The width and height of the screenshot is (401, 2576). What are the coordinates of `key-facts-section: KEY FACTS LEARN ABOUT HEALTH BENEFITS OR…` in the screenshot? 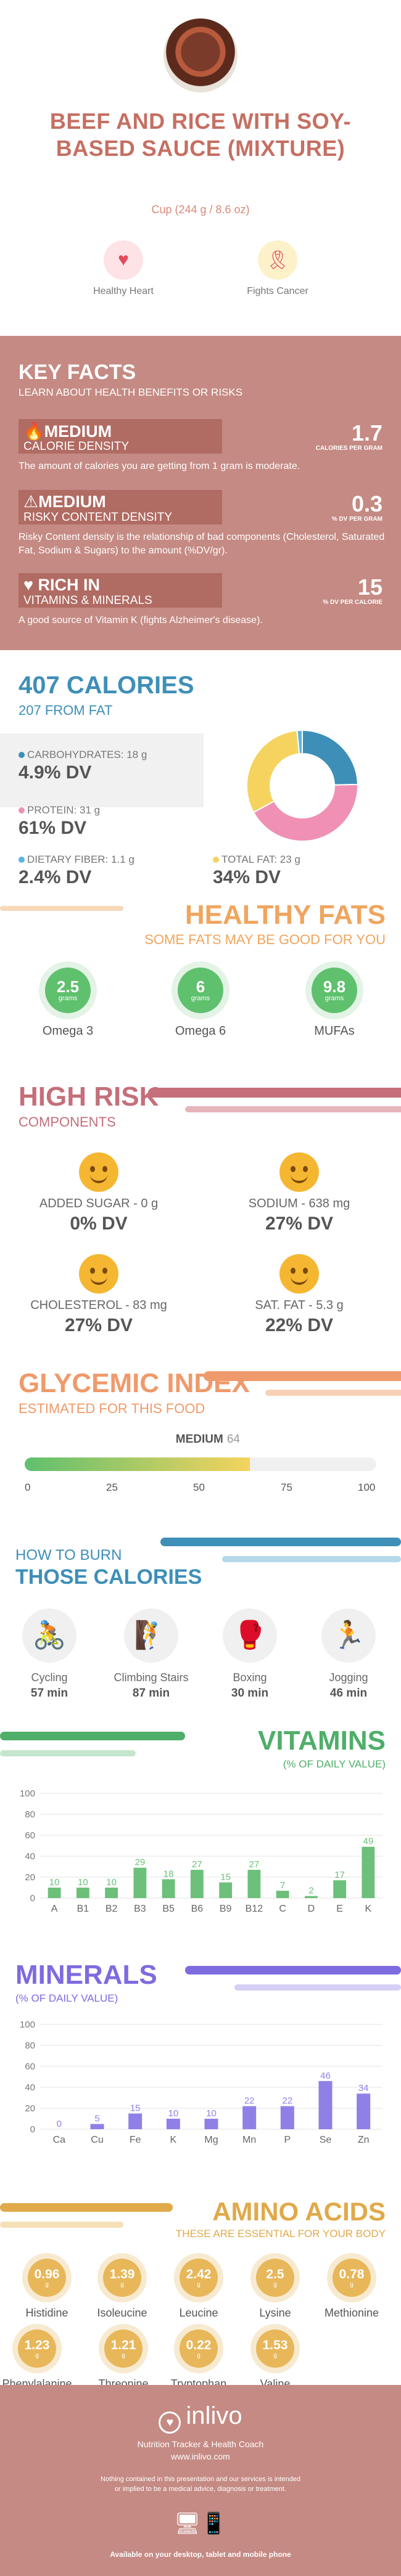 It's located at (200, 493).